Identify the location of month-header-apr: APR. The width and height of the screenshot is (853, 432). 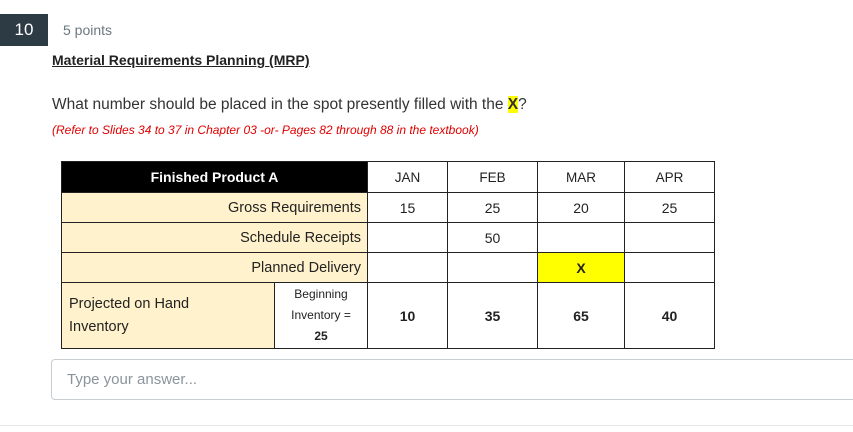
(669, 177).